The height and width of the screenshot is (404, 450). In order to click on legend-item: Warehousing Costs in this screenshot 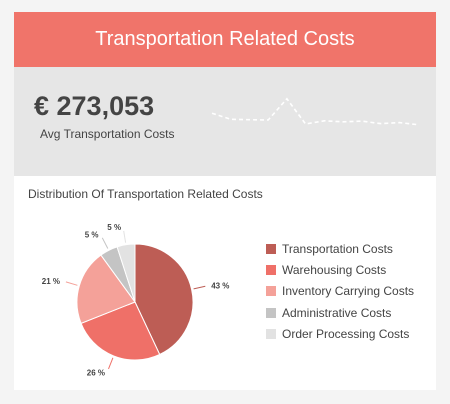, I will do `click(351, 269)`.